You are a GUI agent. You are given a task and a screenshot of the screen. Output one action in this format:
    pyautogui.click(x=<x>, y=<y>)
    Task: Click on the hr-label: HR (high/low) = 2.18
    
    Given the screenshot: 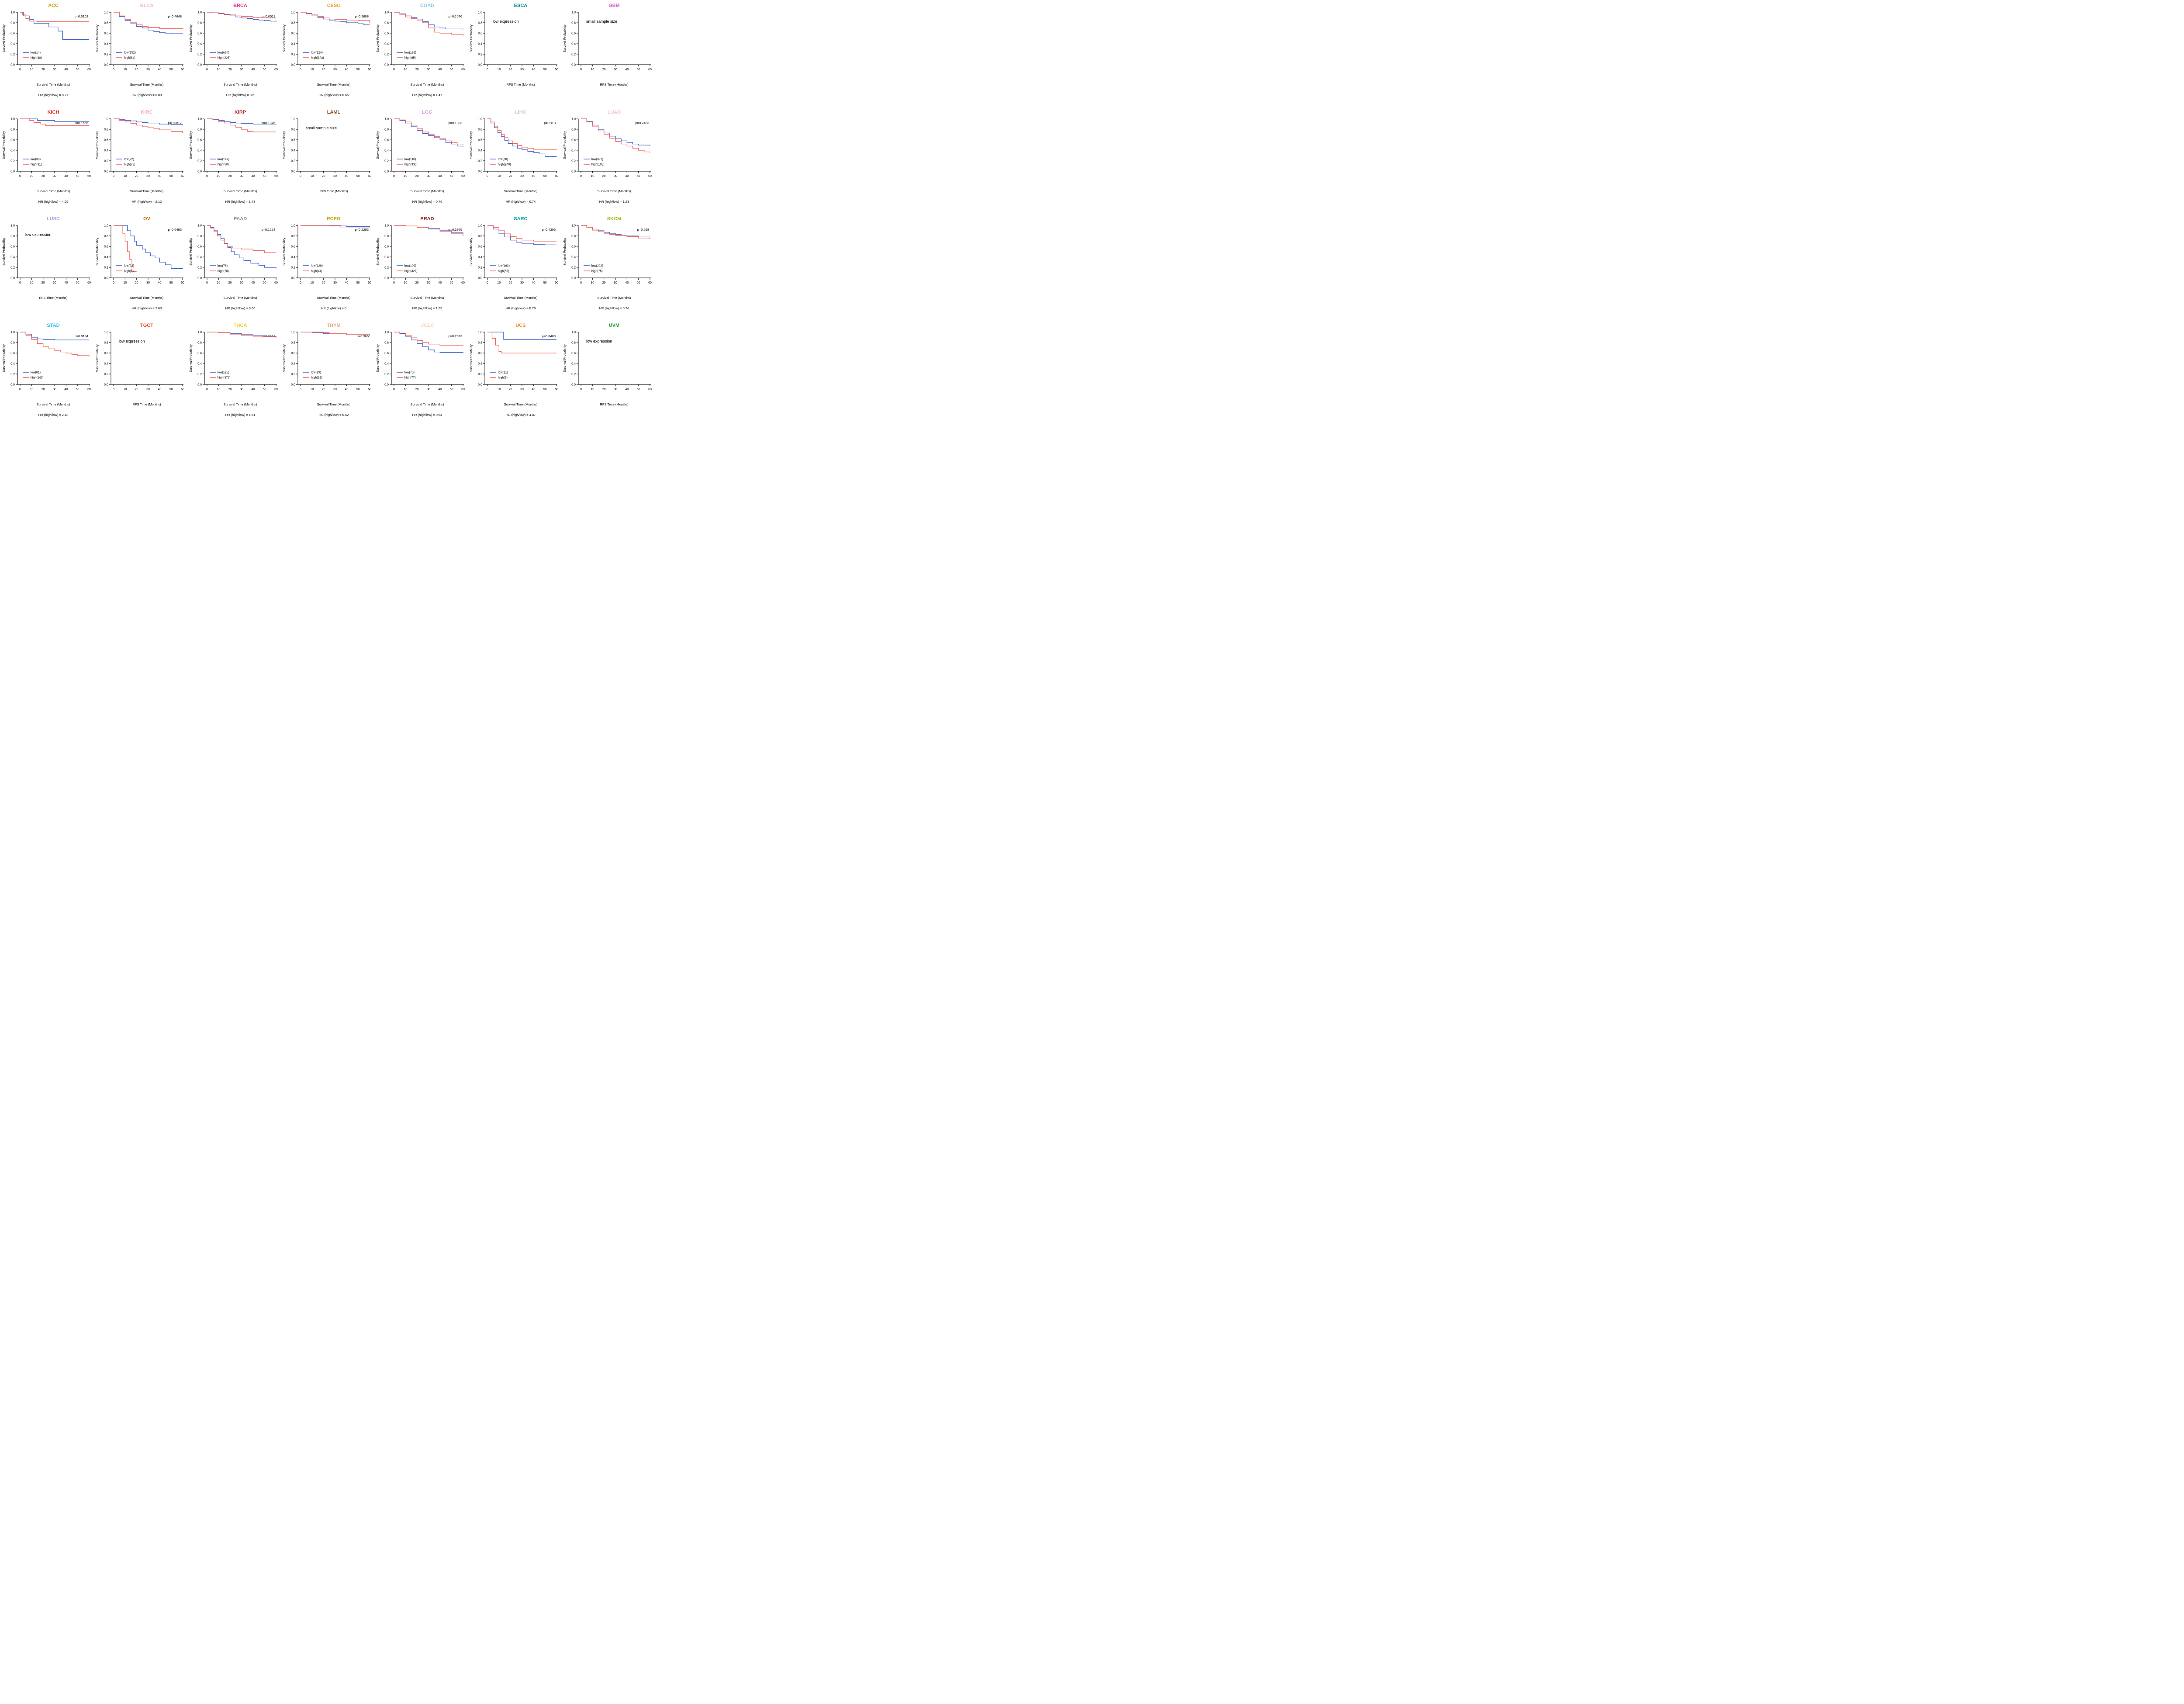 What is the action you would take?
    pyautogui.click(x=53, y=415)
    